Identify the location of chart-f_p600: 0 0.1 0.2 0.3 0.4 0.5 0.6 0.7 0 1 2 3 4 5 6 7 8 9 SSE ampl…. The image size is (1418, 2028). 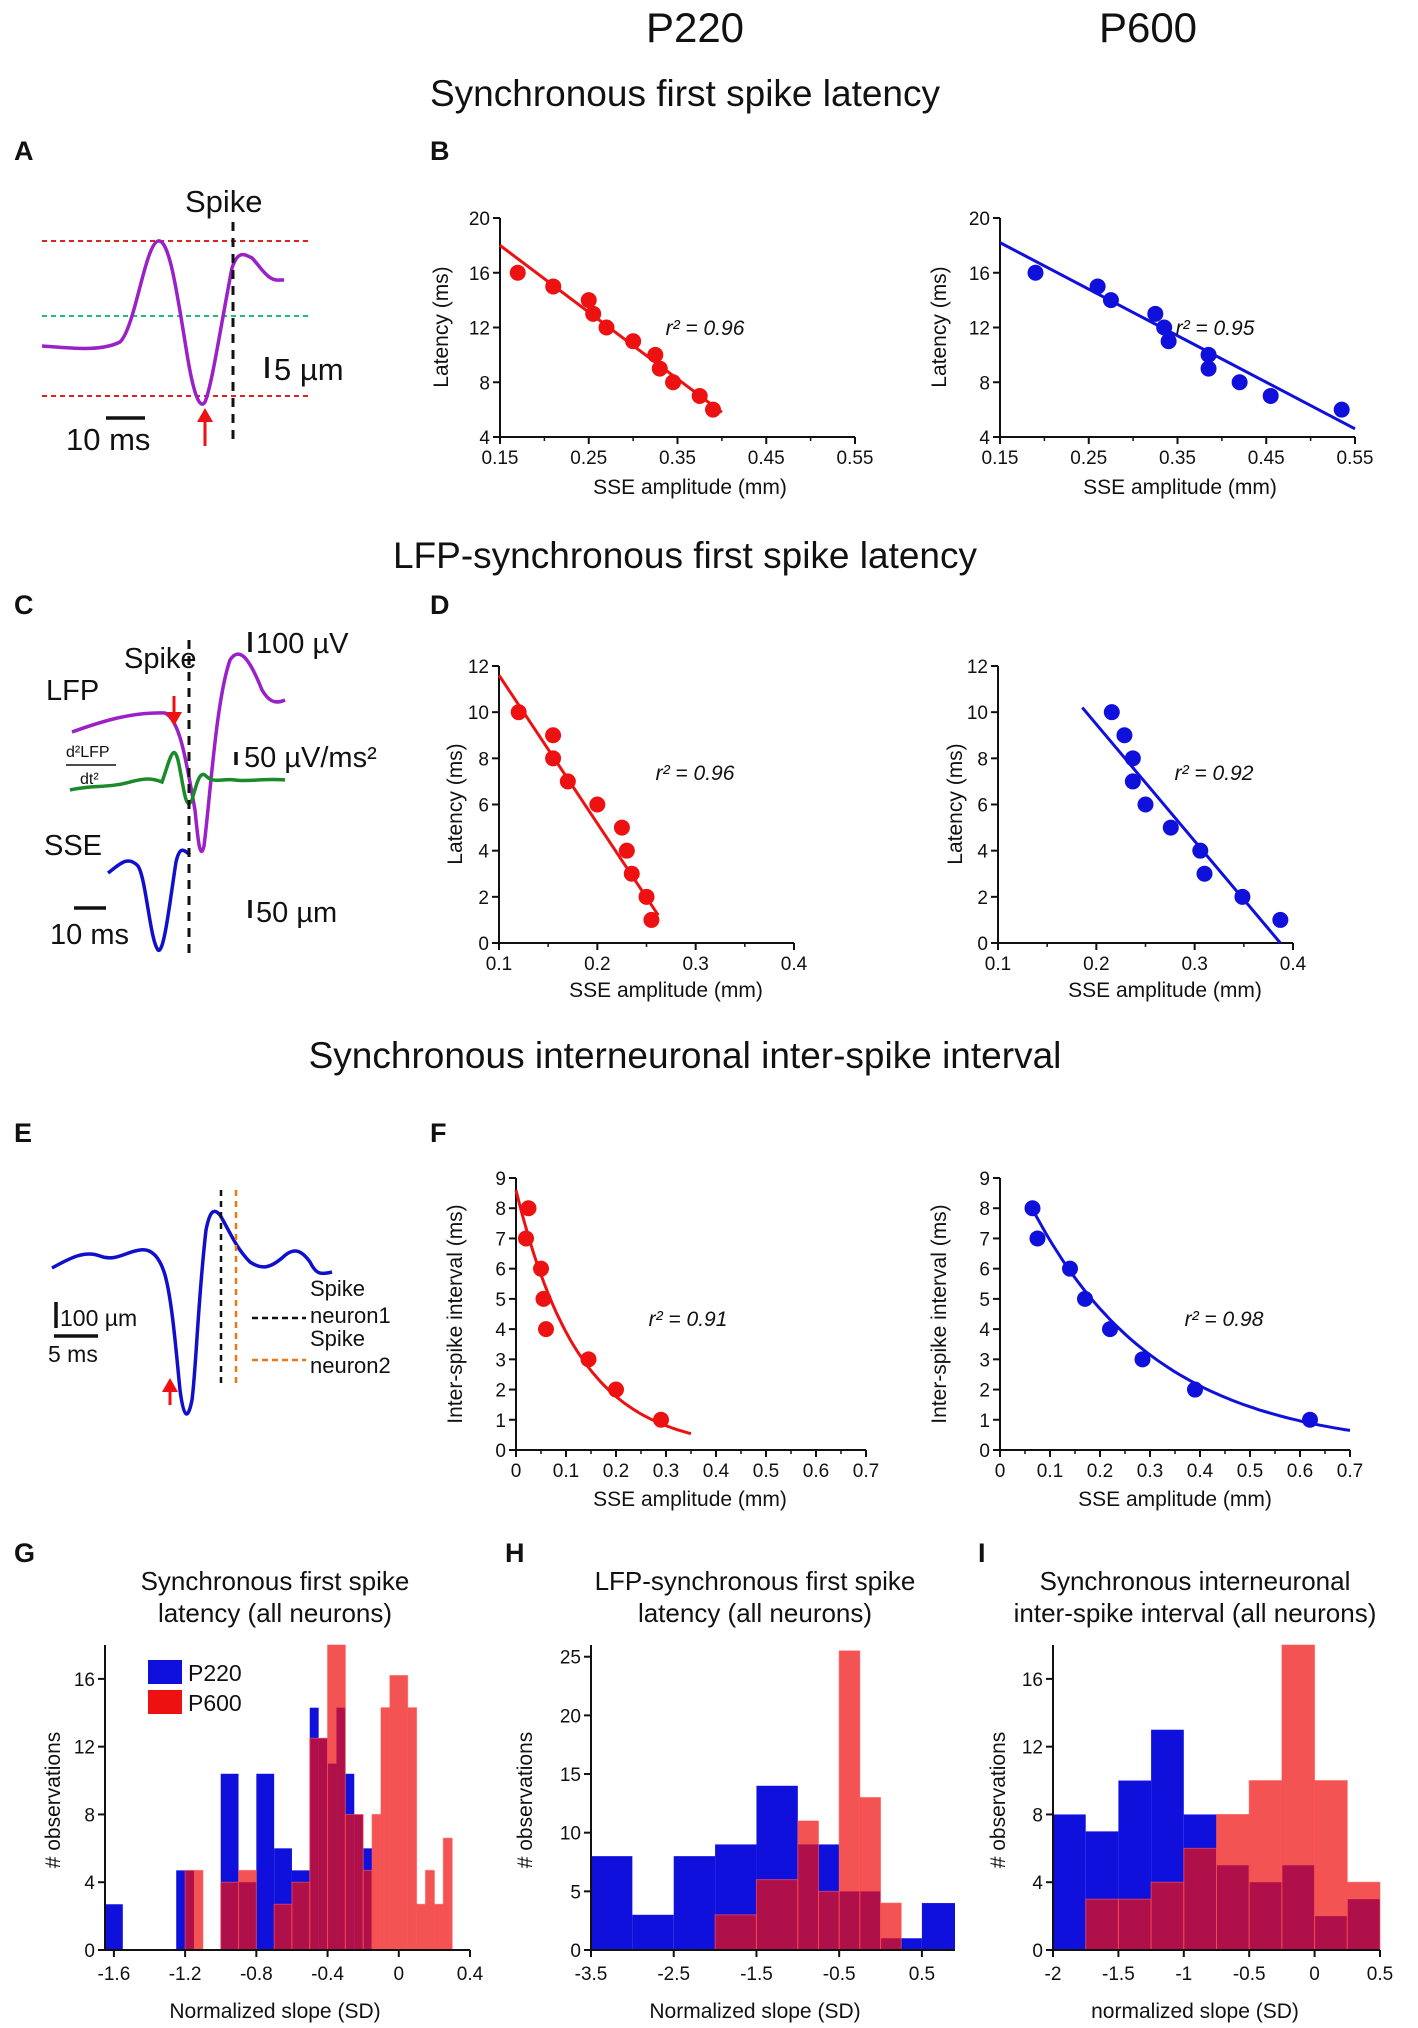
(1145, 1340).